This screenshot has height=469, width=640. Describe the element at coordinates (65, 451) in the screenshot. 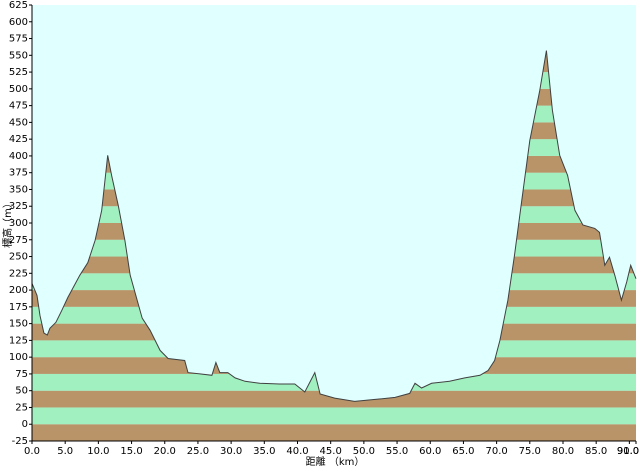

I see `x-tick-label: 5.0` at that location.